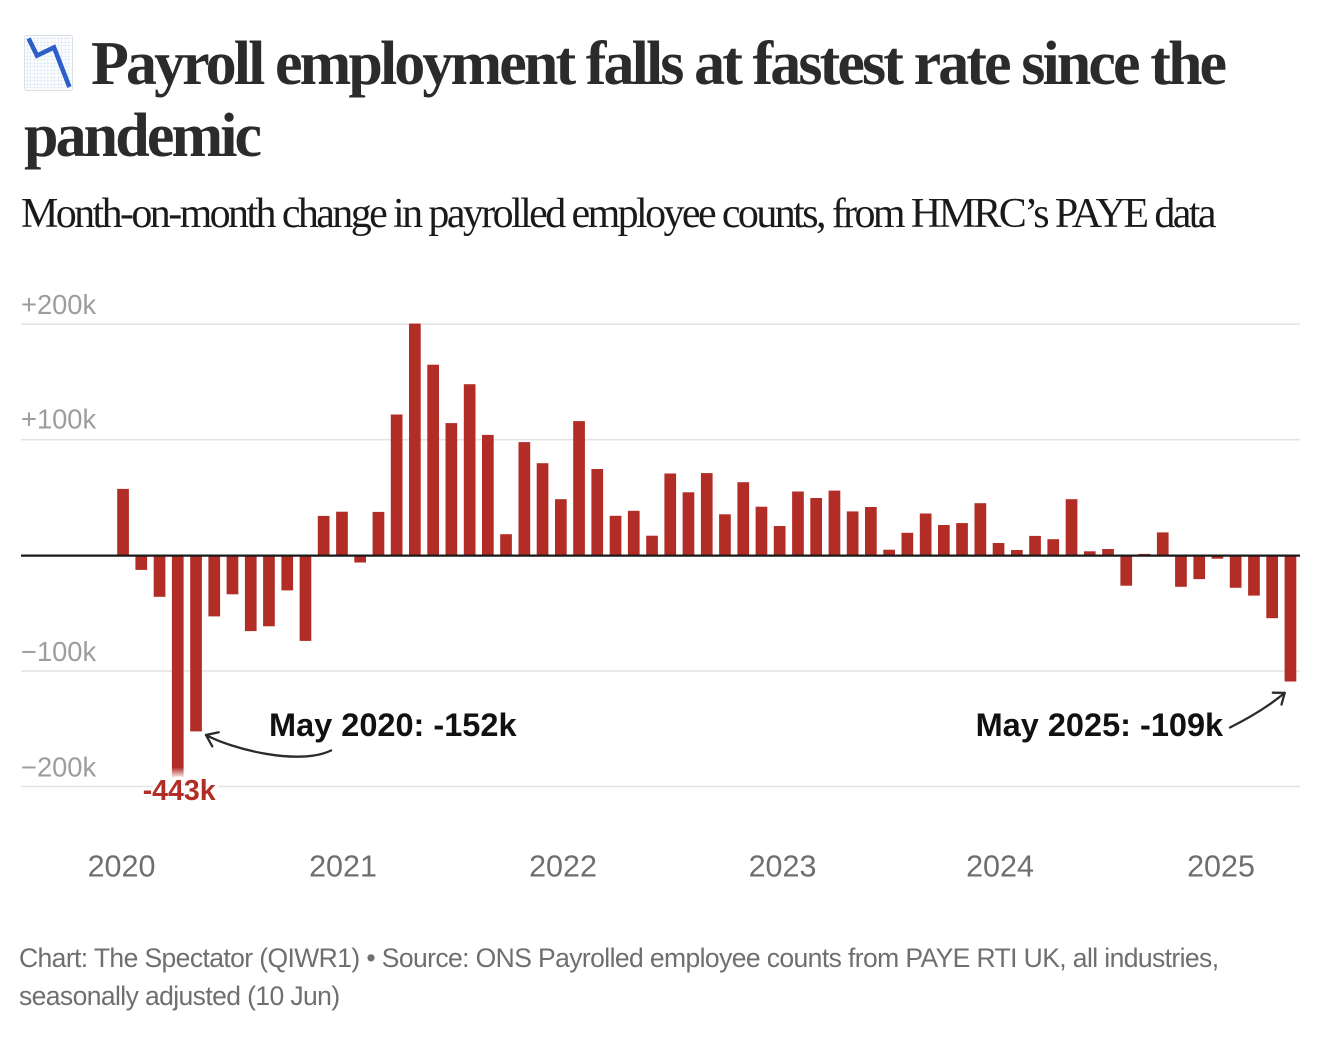 The height and width of the screenshot is (1060, 1340). What do you see at coordinates (563, 866) in the screenshot?
I see `svg-text: 2022` at bounding box center [563, 866].